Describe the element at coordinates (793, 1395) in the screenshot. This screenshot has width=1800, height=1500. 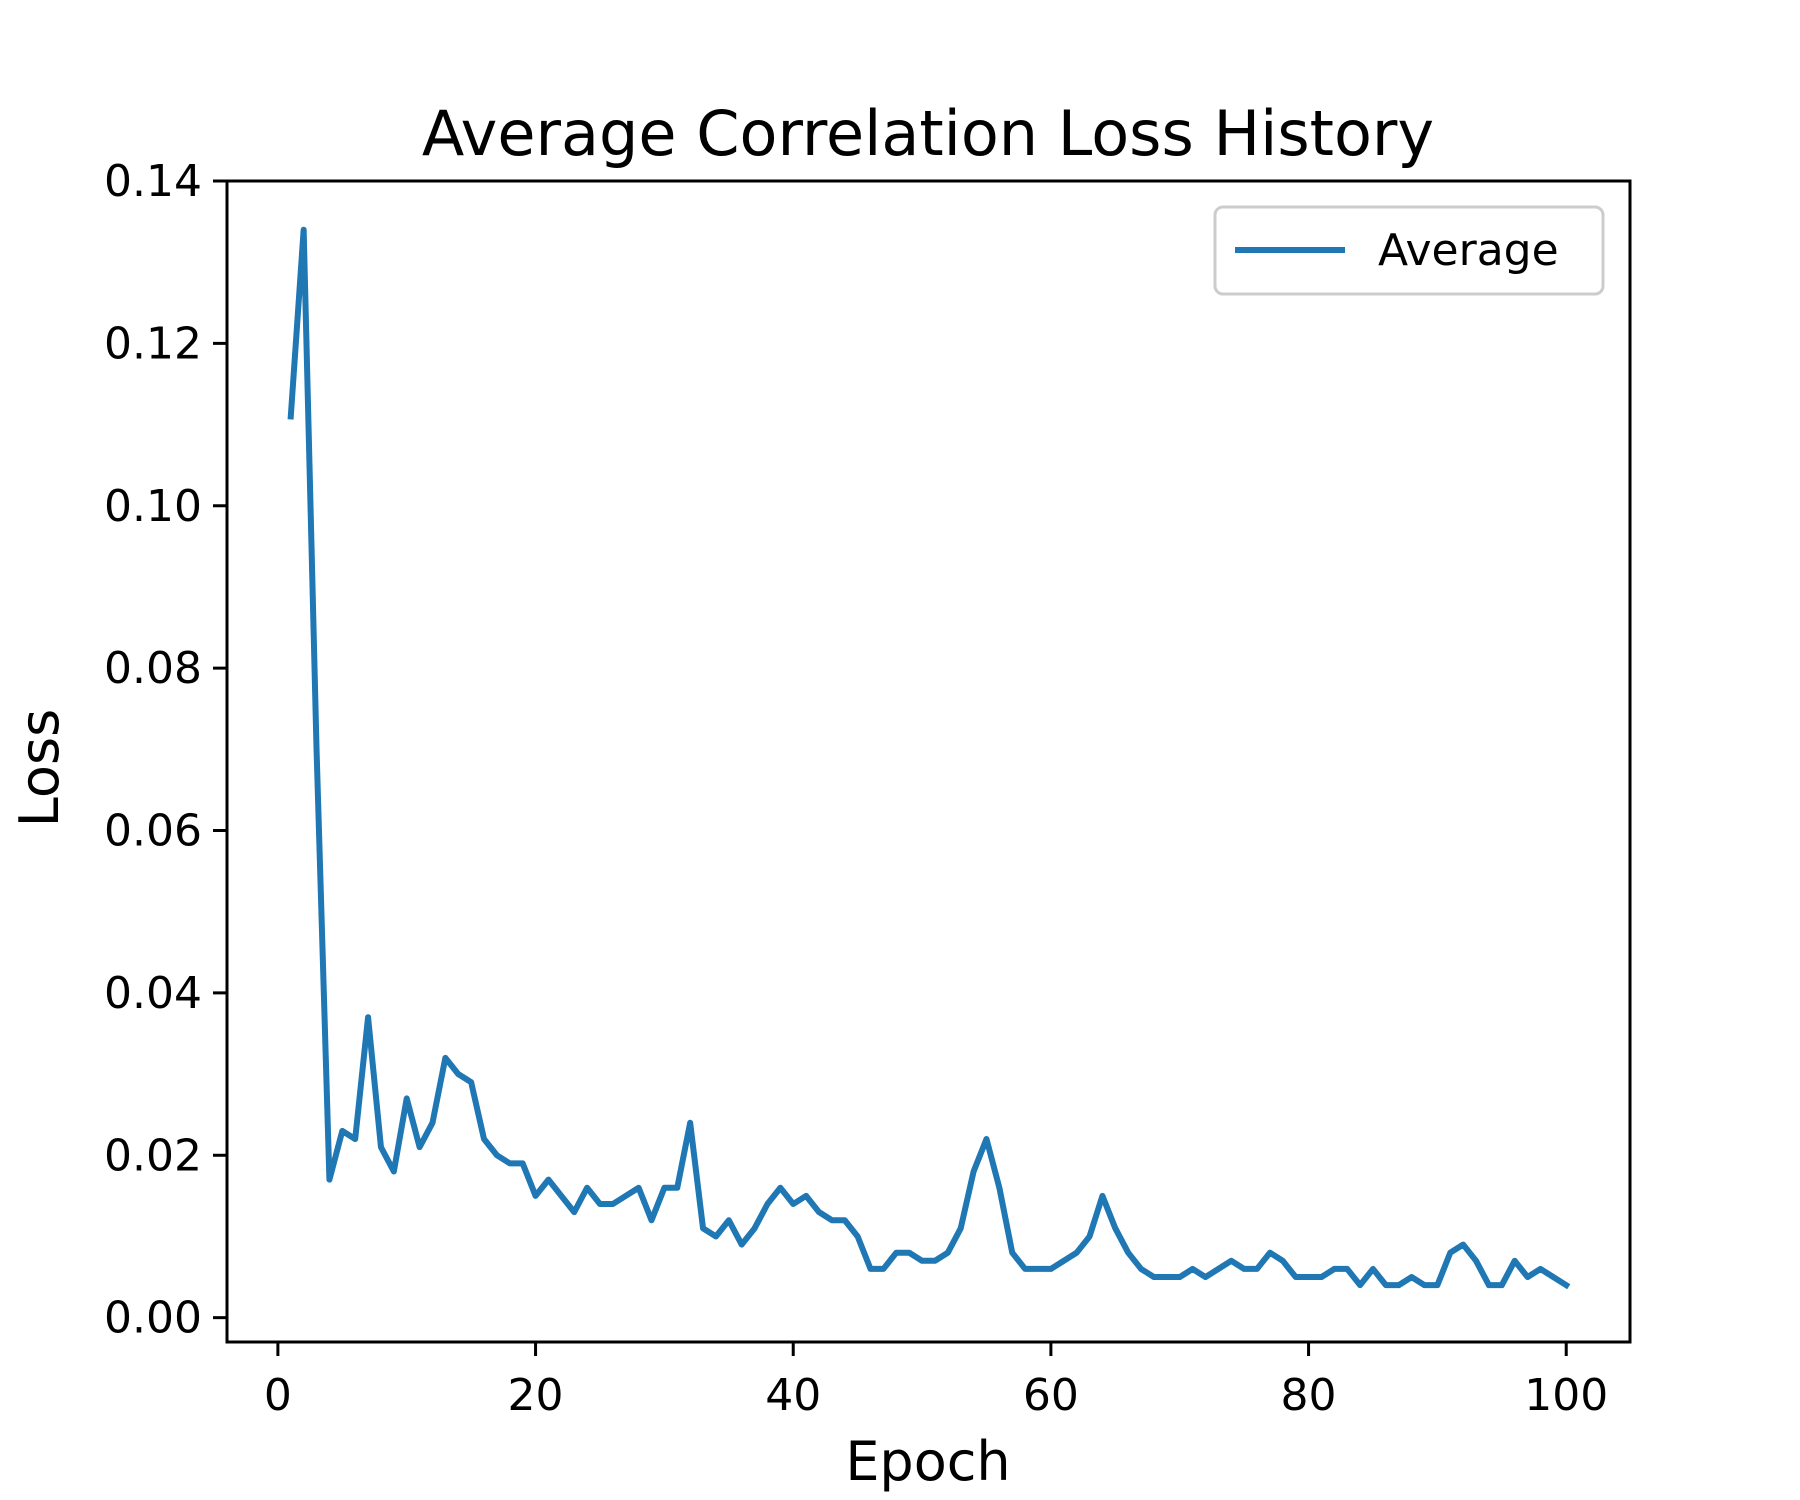
I see `x-tick-label-2: 40` at that location.